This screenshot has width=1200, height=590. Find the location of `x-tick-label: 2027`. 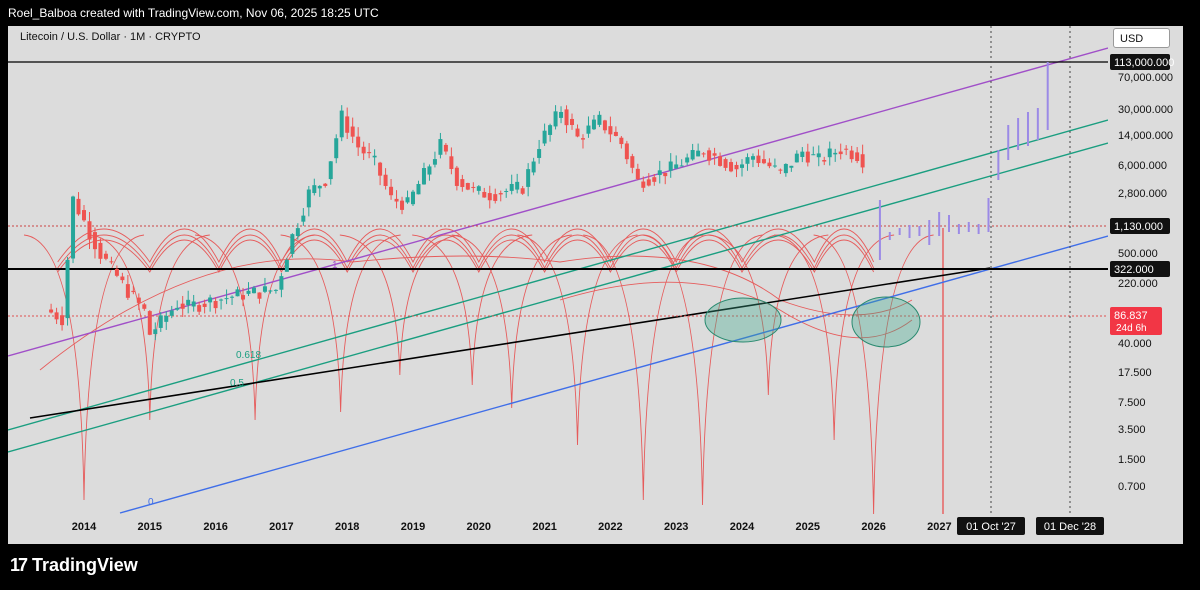

x-tick-label: 2027 is located at coordinates (939, 527).